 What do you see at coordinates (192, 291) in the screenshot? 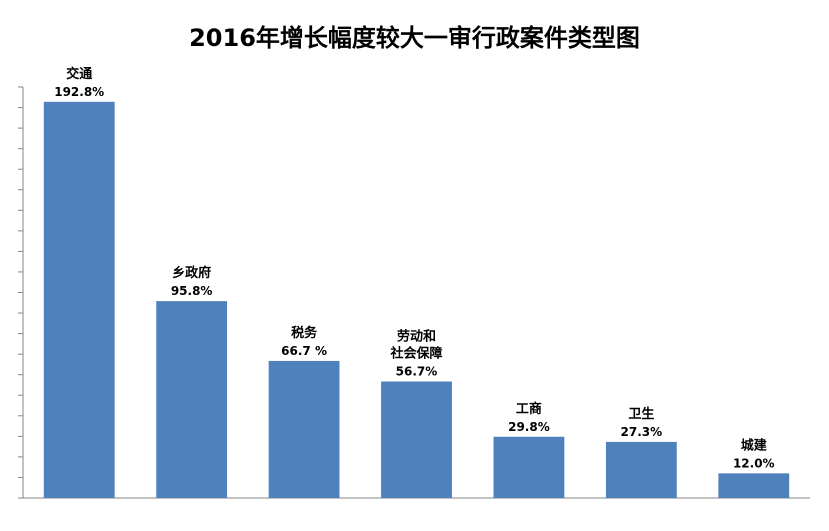
I see `value-label: 95.8%` at bounding box center [192, 291].